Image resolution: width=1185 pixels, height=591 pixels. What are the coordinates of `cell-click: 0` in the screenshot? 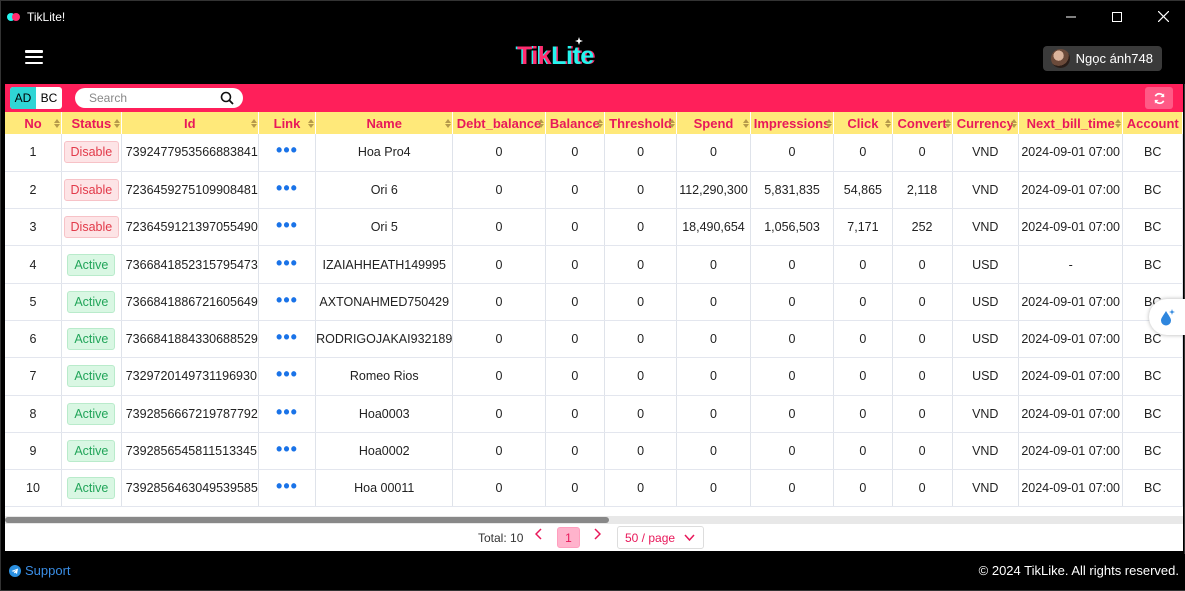 It's located at (863, 153).